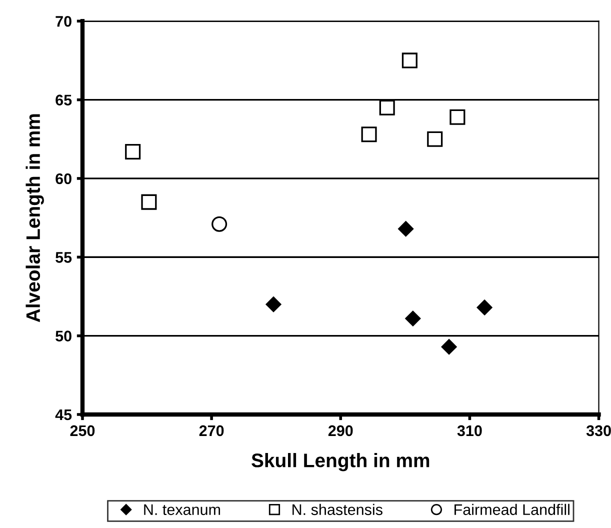 This screenshot has width=611, height=528. I want to click on y-axis-title: Alveolar Length in mm, so click(35, 218).